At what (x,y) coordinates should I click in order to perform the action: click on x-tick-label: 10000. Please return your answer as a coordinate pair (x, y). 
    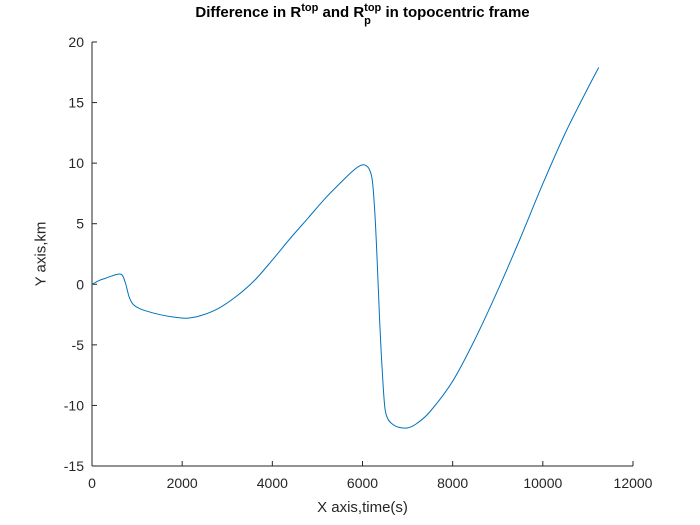
    Looking at the image, I should click on (542, 483).